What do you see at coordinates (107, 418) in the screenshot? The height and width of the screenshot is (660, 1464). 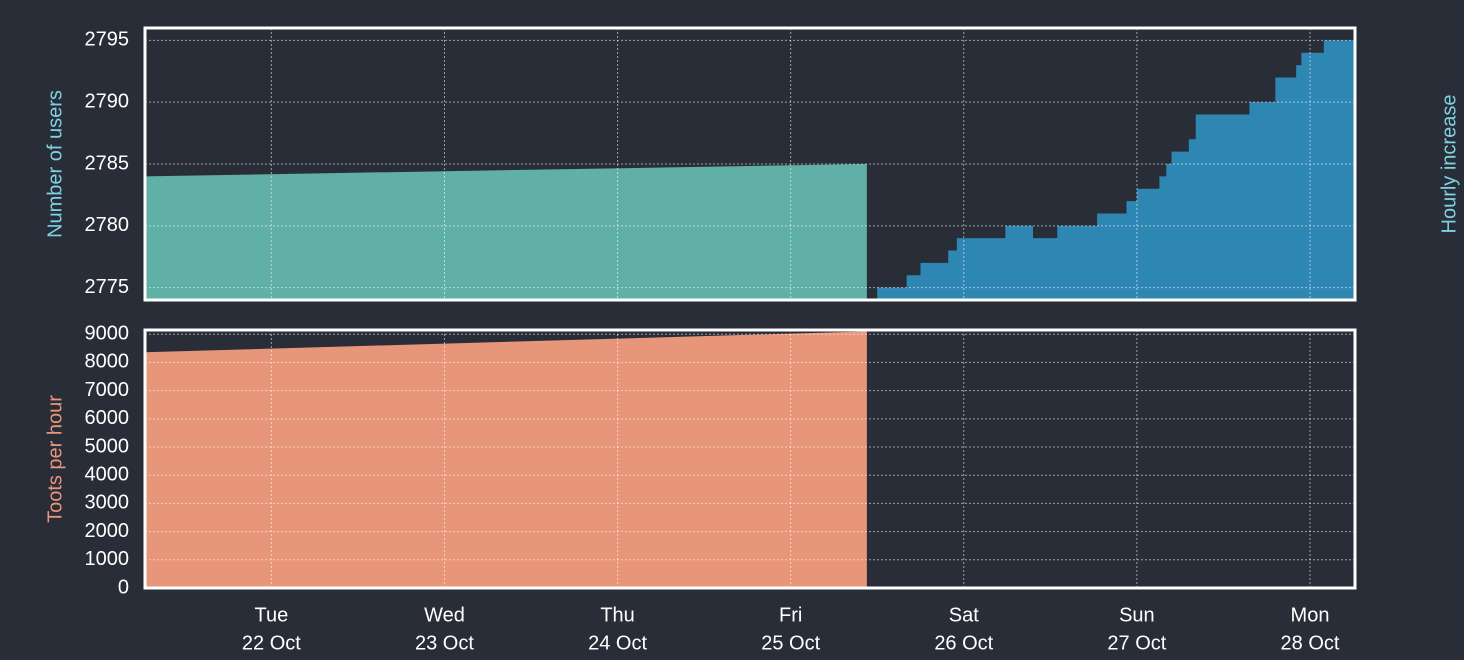 I see `y-tick-label: 6000` at bounding box center [107, 418].